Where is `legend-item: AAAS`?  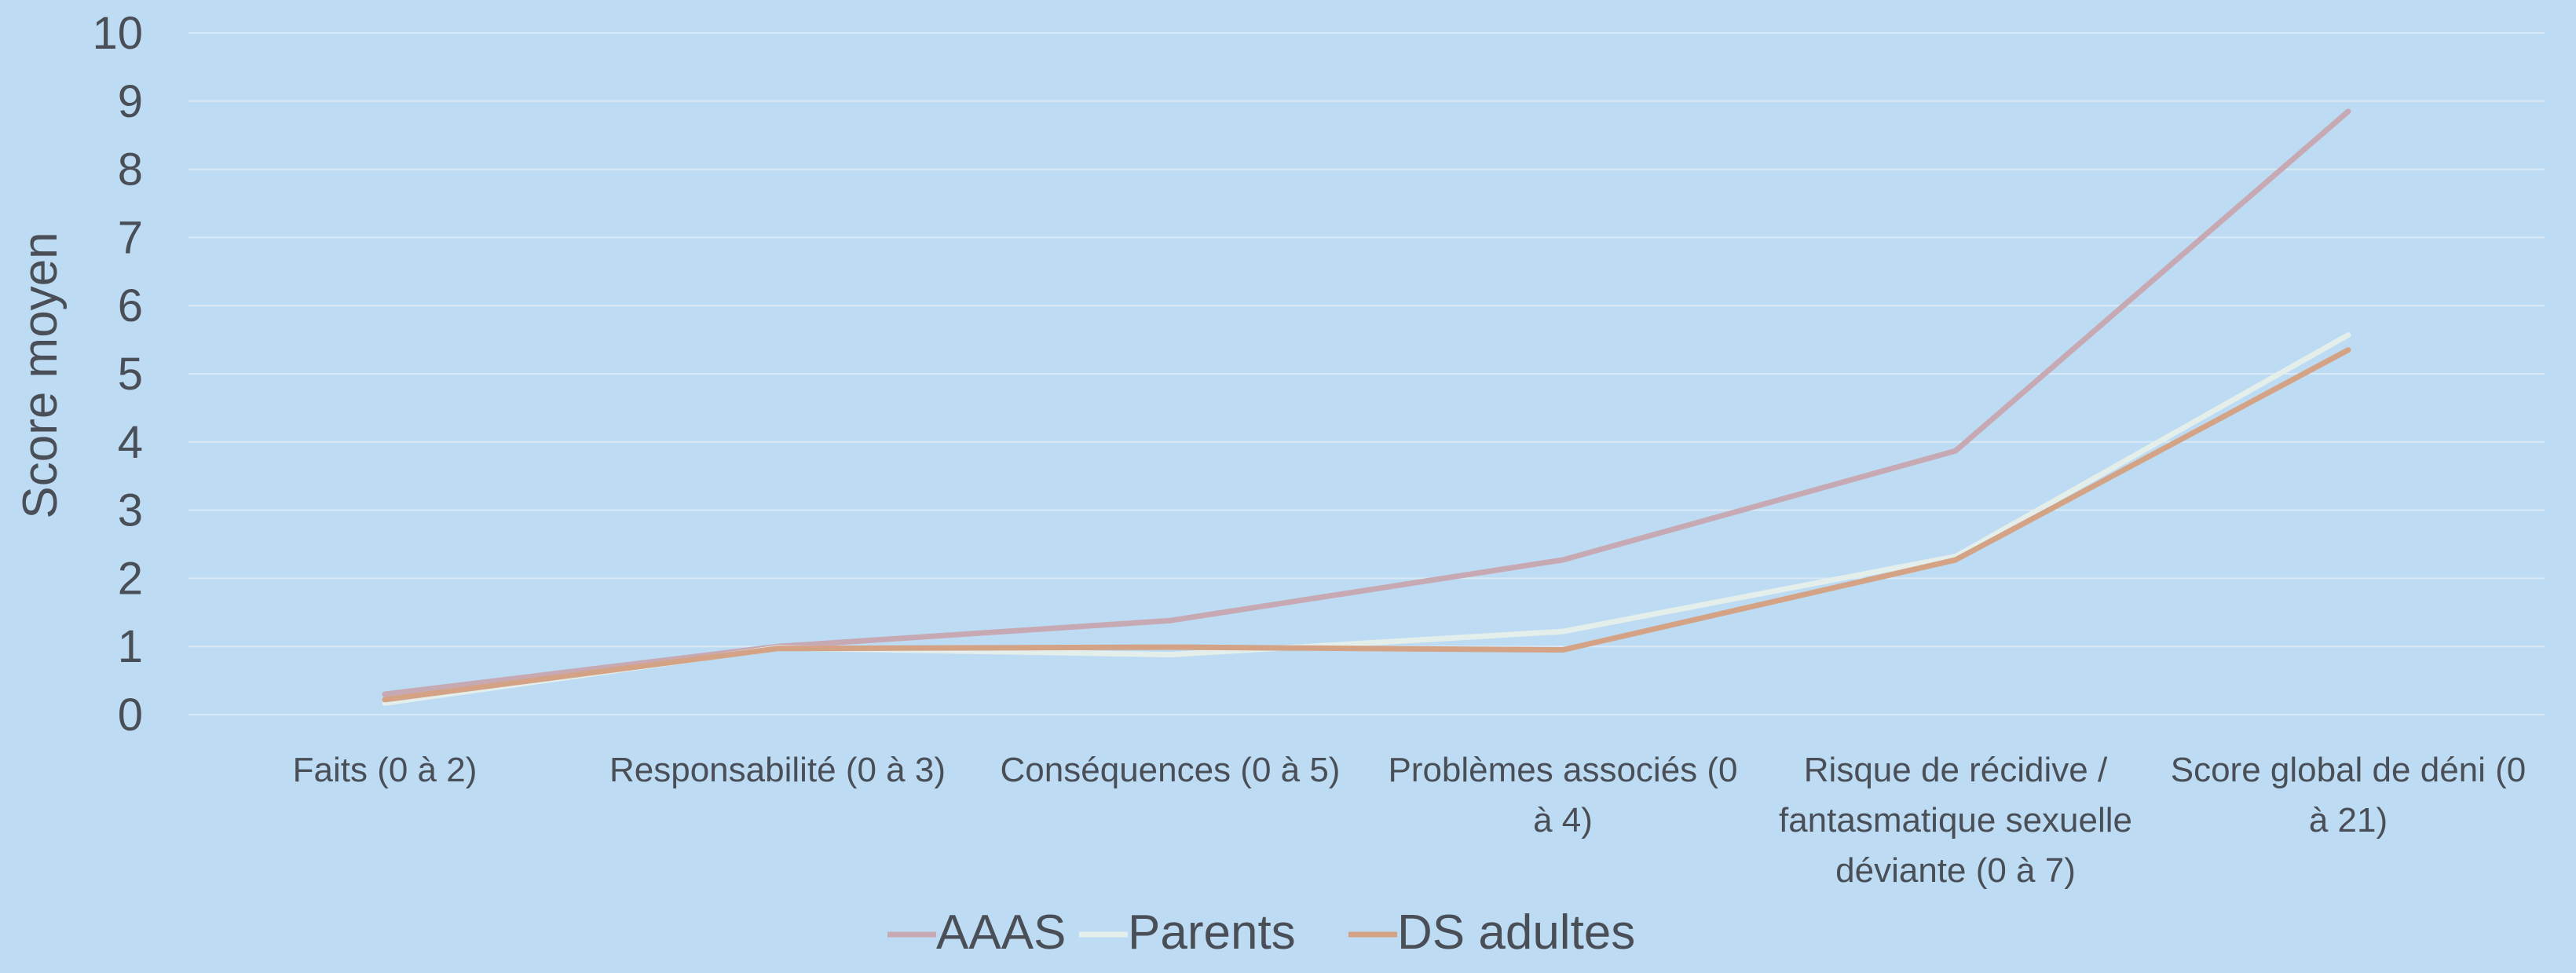 legend-item: AAAS is located at coordinates (977, 932).